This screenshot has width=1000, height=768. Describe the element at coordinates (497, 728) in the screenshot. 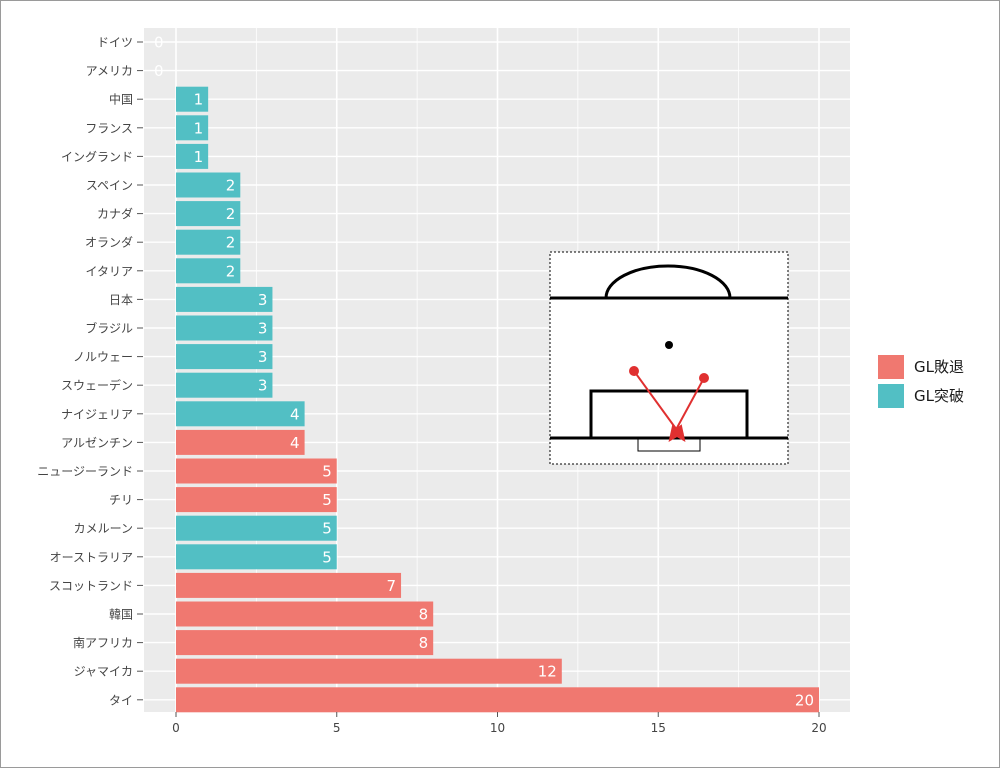

I see `x-tick-label: 10` at that location.